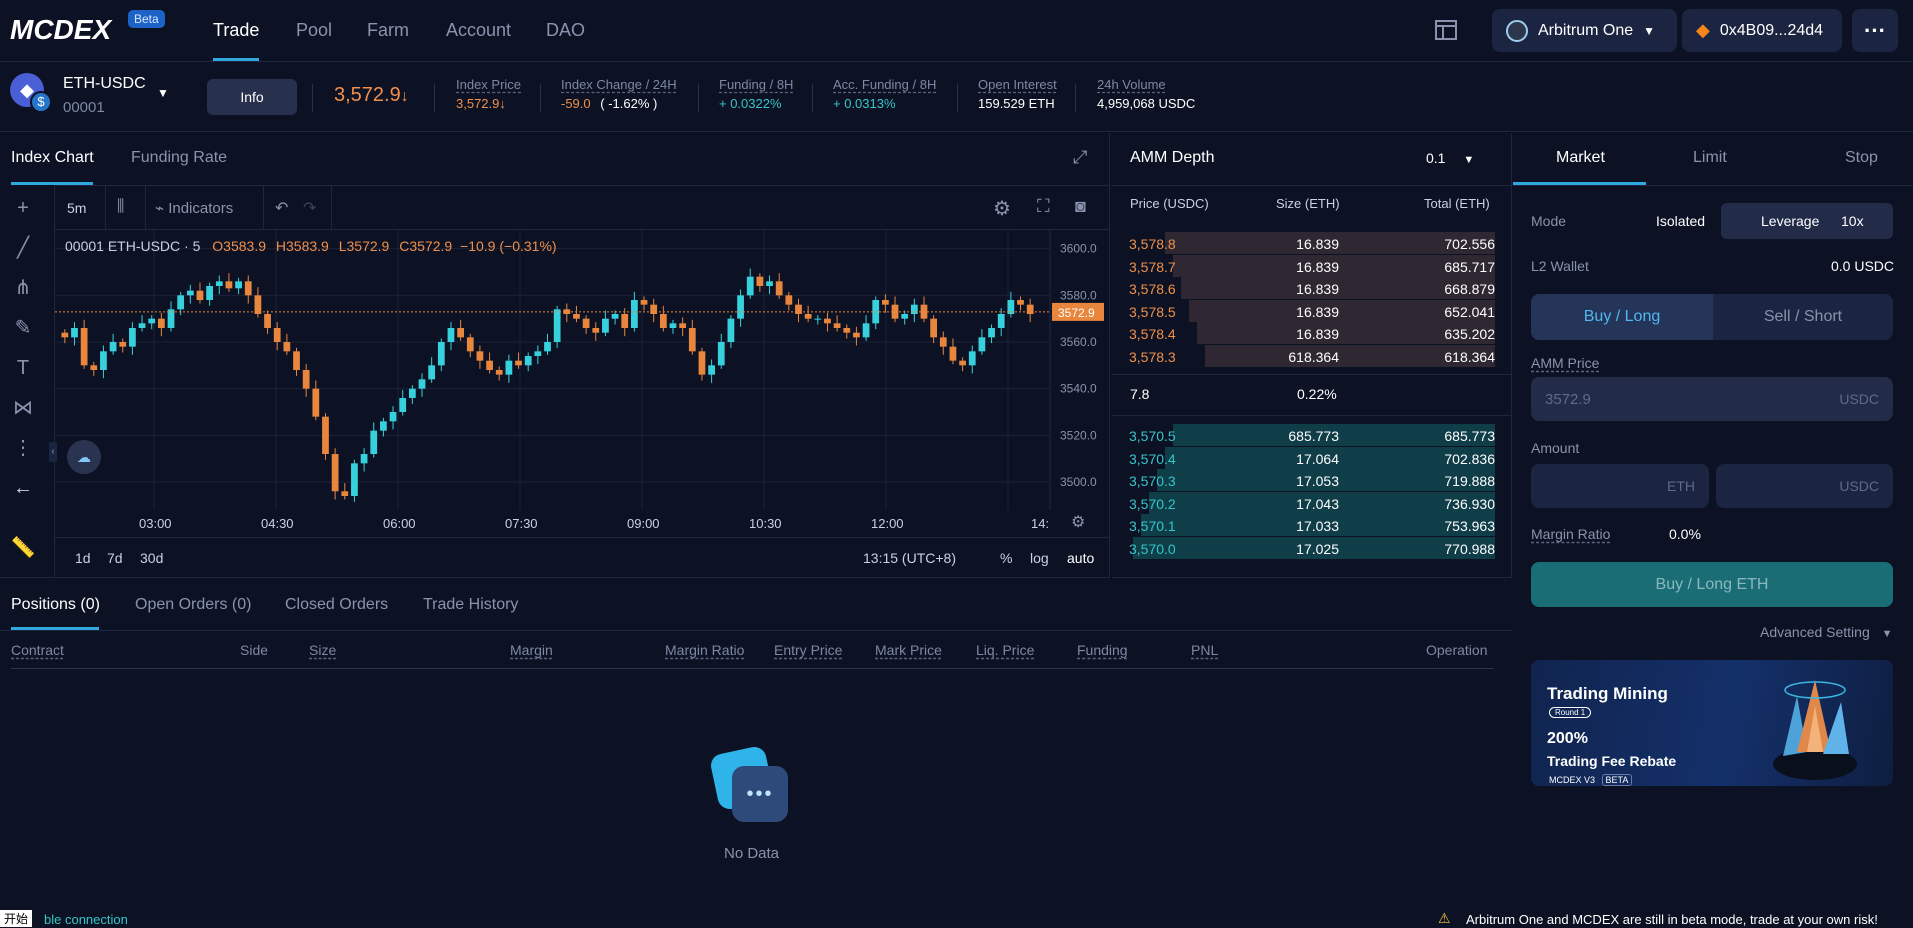 Image resolution: width=1913 pixels, height=928 pixels. I want to click on amm-price-unit: USDC, so click(1859, 399).